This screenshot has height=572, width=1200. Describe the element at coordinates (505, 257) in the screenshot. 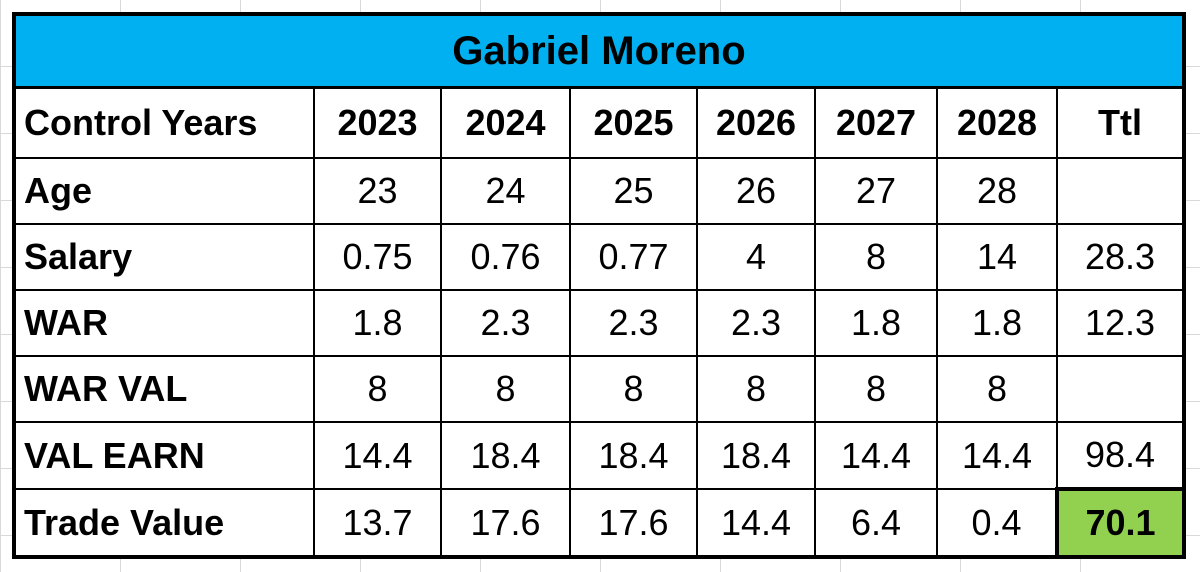

I see `value-cell: 0.76` at that location.